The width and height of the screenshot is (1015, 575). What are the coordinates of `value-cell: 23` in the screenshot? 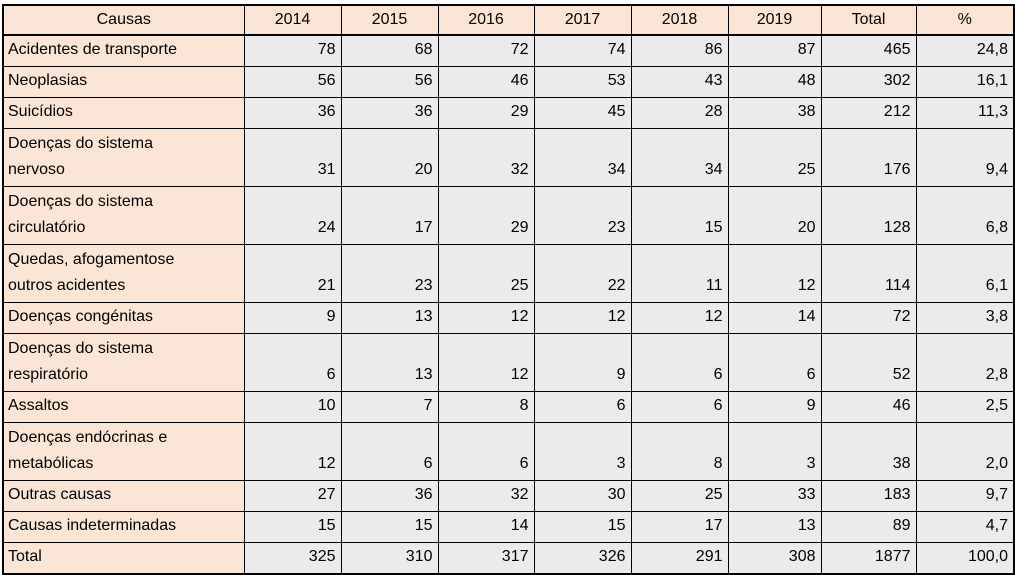 It's located at (389, 273).